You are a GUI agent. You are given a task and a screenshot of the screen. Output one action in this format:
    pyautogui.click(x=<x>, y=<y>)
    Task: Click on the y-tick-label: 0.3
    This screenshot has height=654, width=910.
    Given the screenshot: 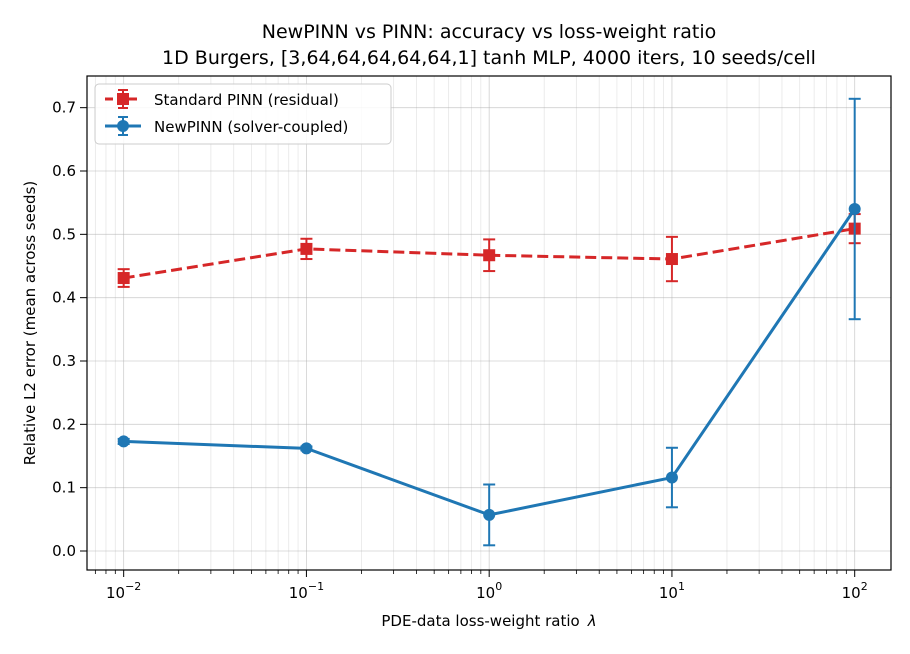 What is the action you would take?
    pyautogui.click(x=64, y=361)
    